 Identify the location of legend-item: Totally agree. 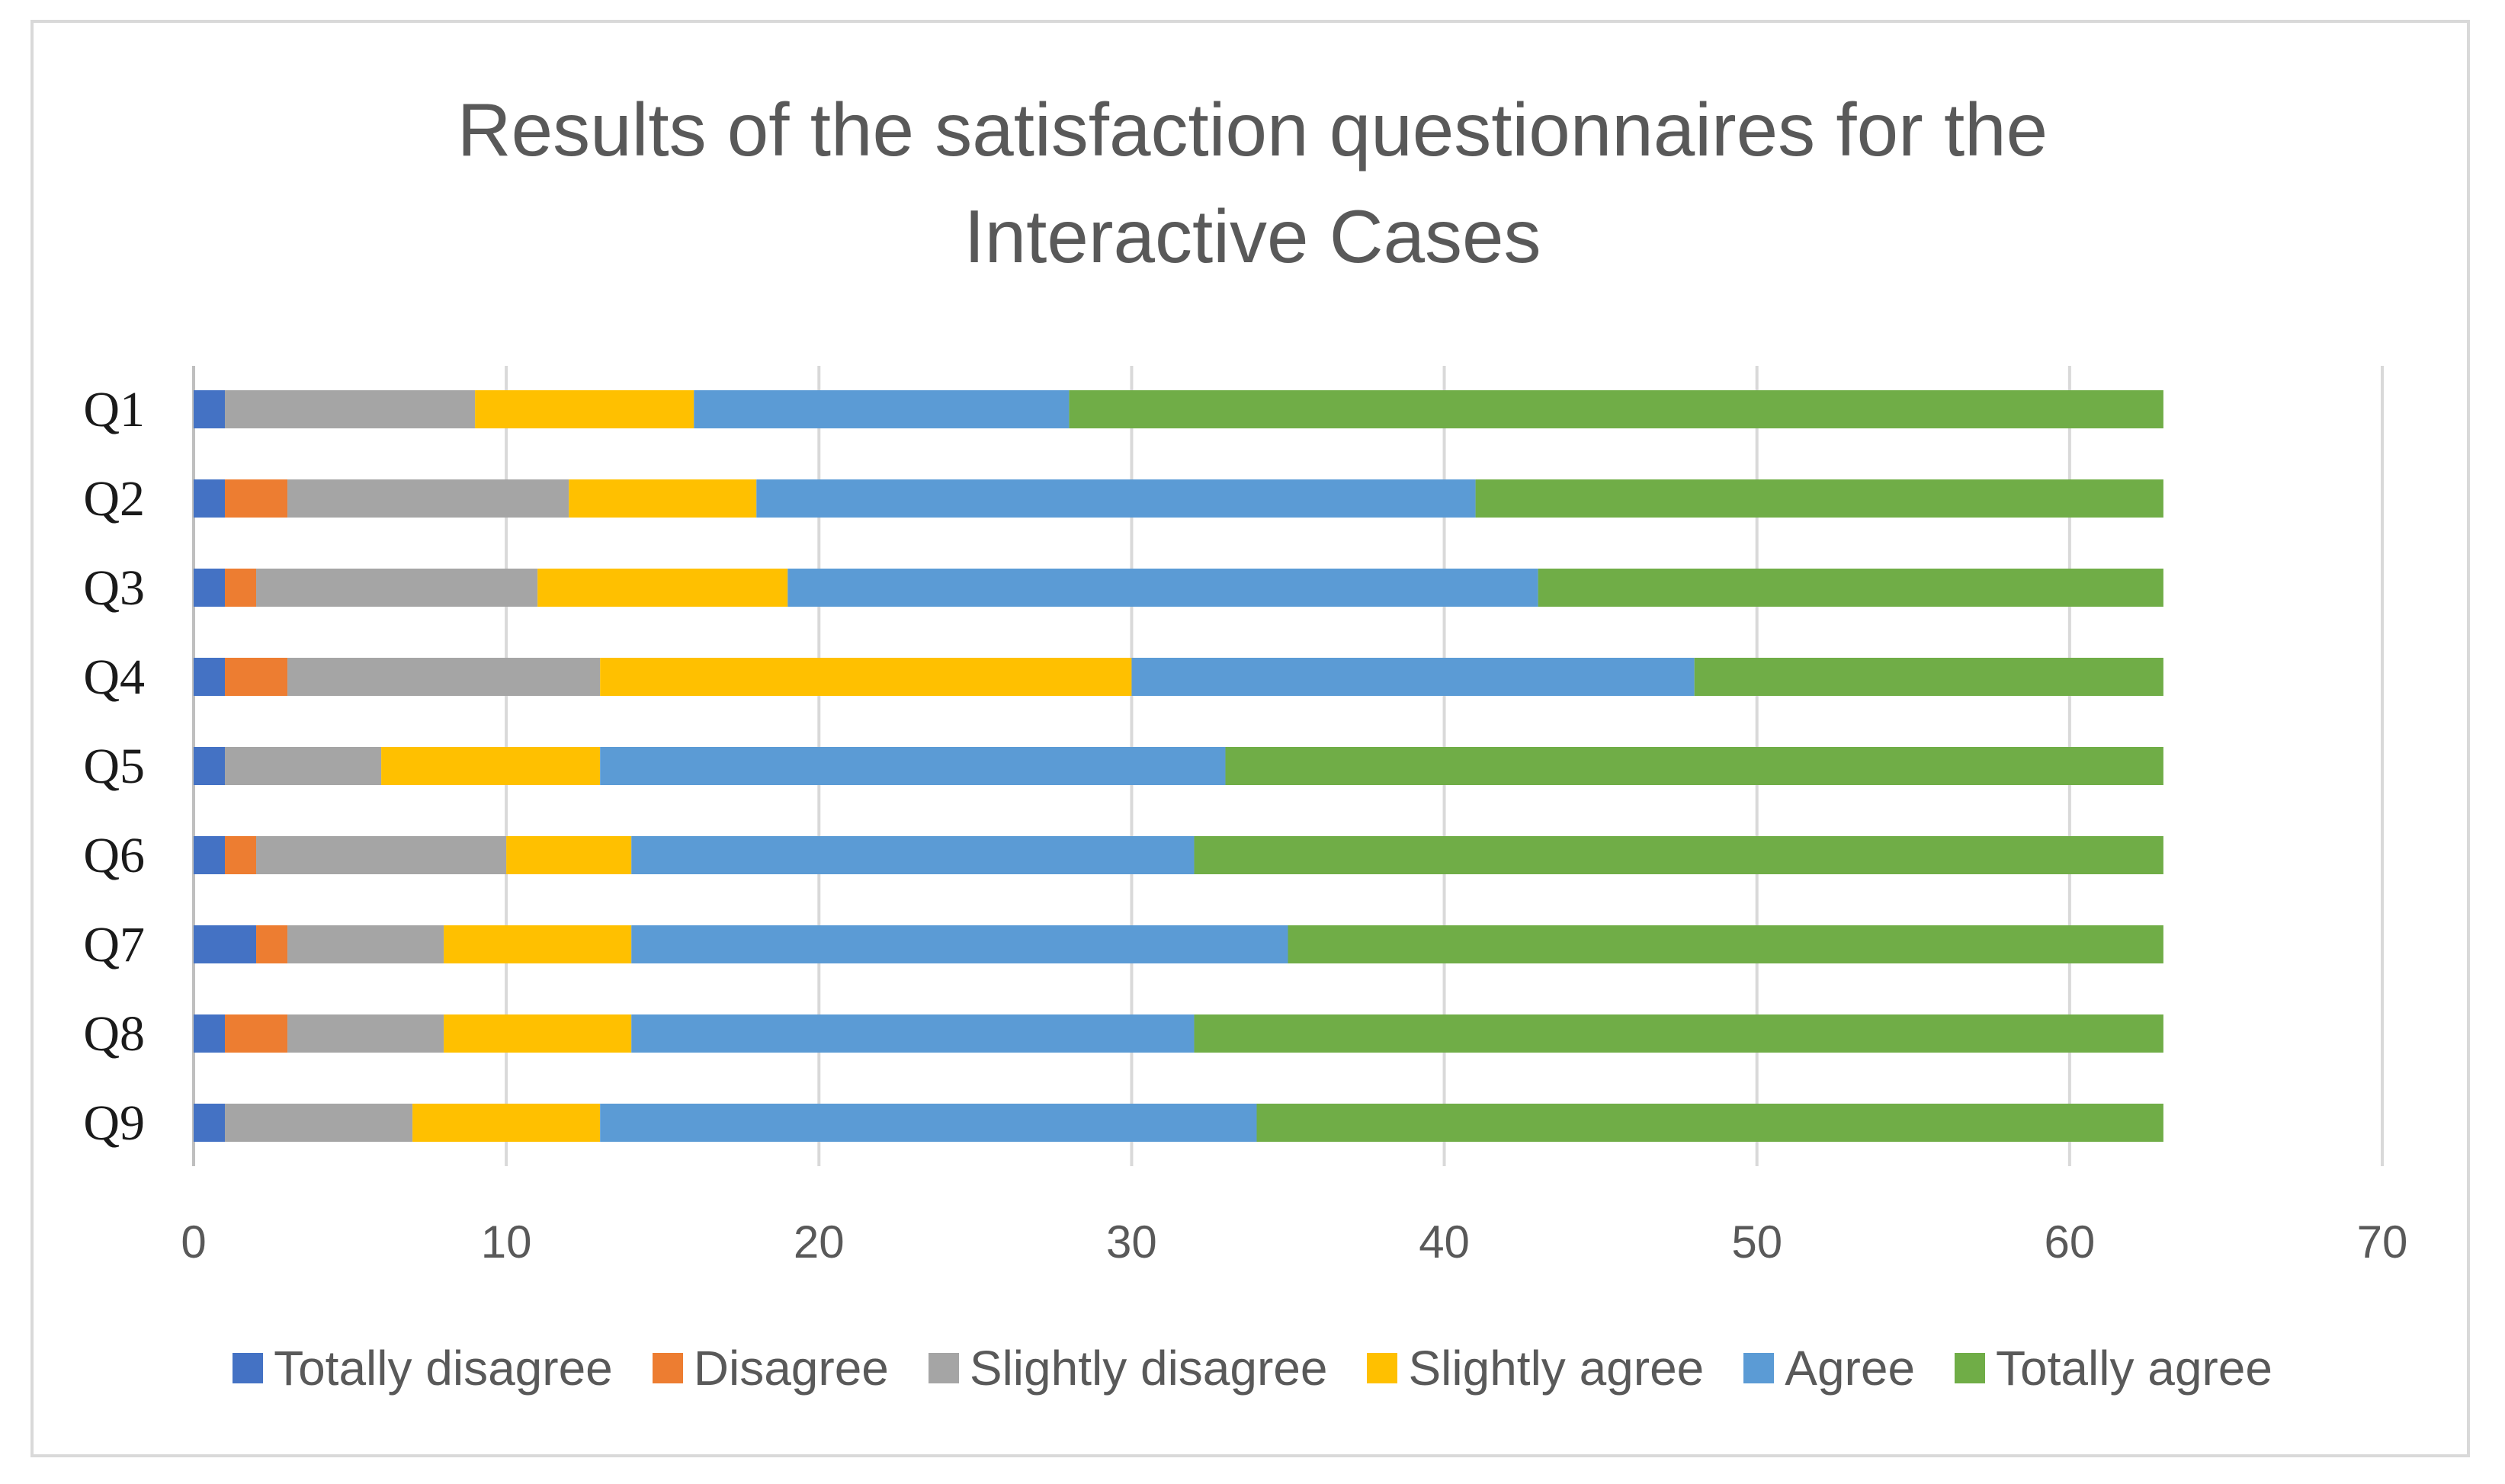
(2113, 1368).